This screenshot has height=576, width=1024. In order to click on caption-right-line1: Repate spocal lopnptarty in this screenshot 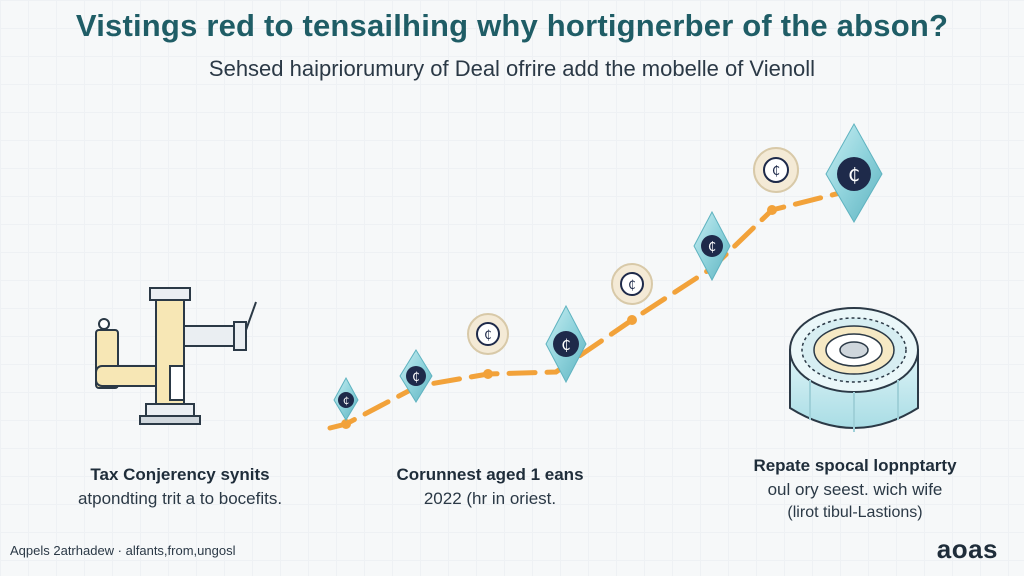, I will do `click(855, 465)`.